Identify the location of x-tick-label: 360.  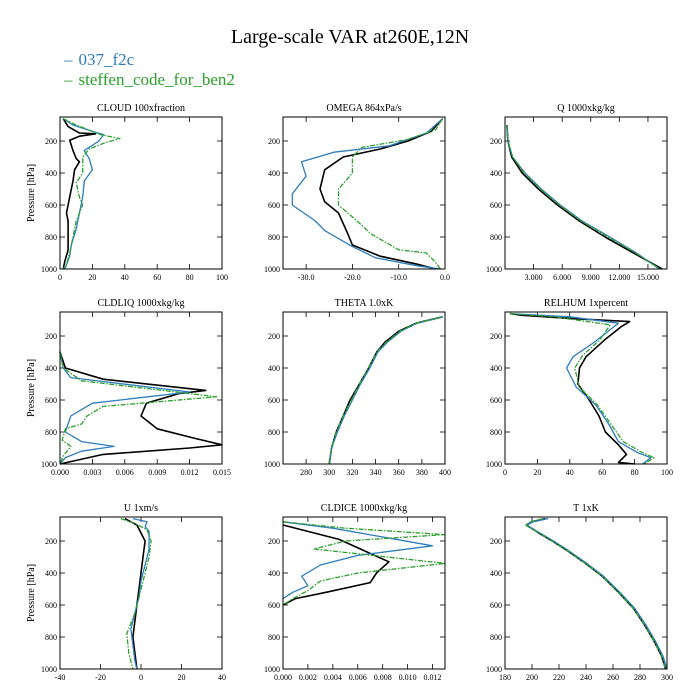
(399, 472).